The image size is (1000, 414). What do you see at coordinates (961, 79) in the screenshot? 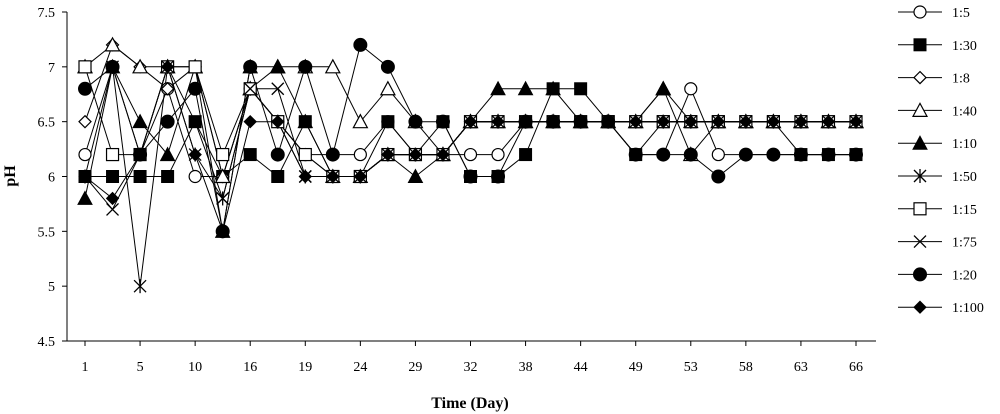
I see `legend-label: 1:8` at bounding box center [961, 79].